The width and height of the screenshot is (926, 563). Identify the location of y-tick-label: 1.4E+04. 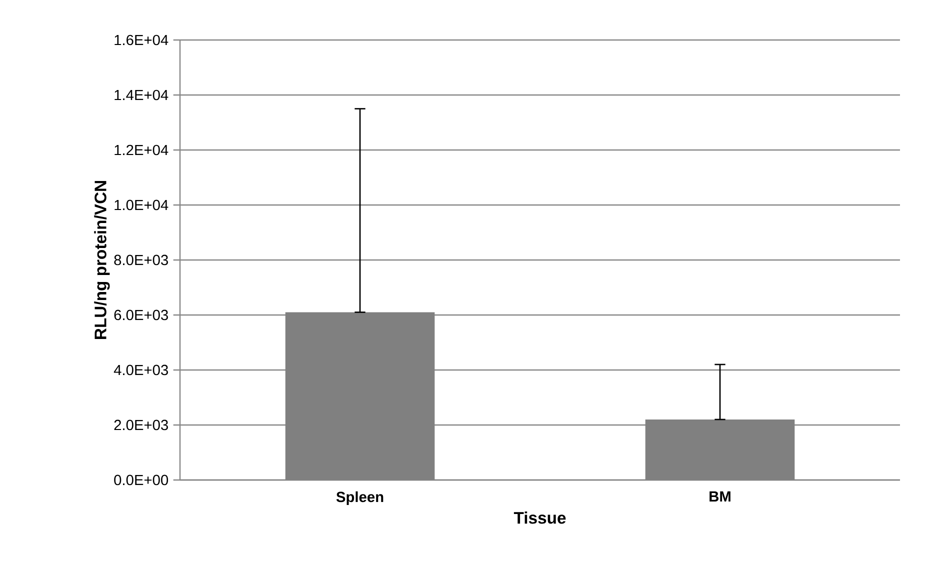
(141, 95).